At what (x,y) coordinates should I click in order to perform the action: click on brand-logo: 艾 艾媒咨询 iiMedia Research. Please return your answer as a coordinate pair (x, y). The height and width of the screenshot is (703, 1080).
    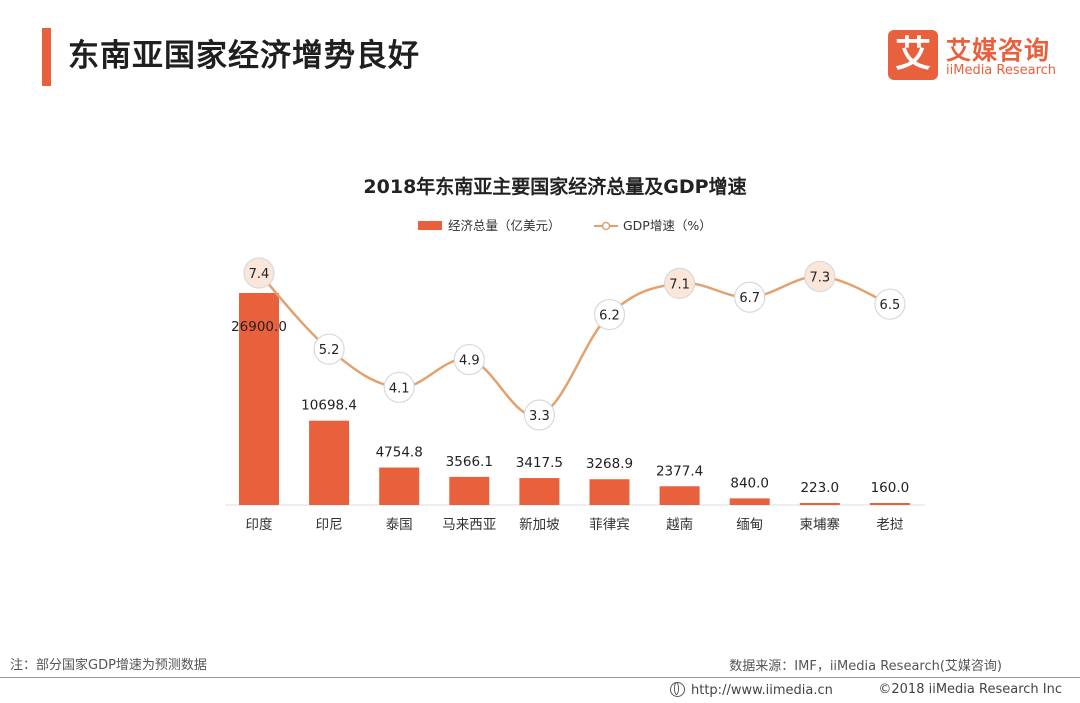
    Looking at the image, I should click on (978, 56).